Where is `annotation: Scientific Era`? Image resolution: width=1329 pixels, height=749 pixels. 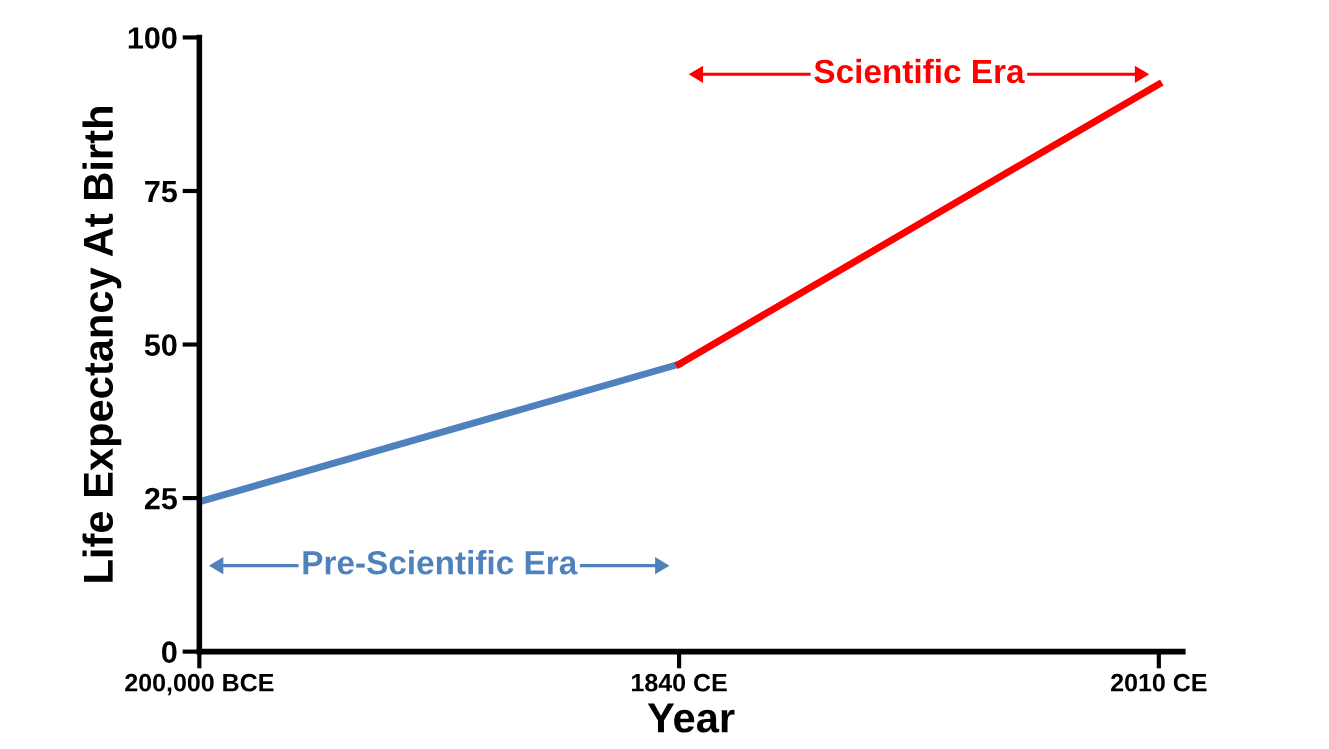
annotation: Scientific Era is located at coordinates (919, 71).